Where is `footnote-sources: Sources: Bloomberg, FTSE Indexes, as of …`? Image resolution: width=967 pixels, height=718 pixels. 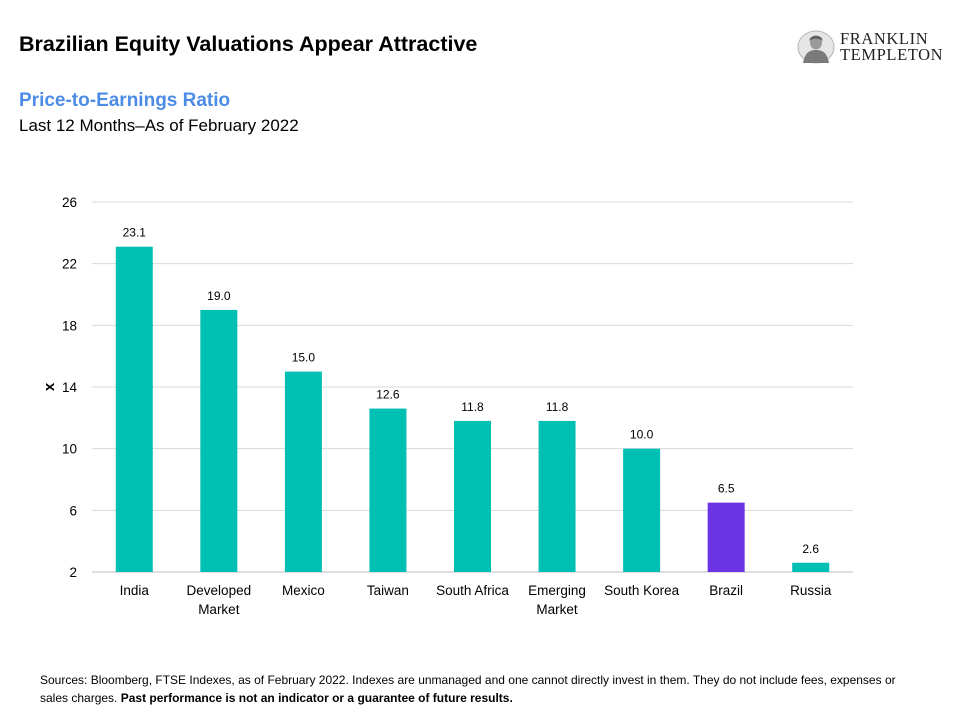 footnote-sources: Sources: Bloomberg, FTSE Indexes, as of … is located at coordinates (468, 689).